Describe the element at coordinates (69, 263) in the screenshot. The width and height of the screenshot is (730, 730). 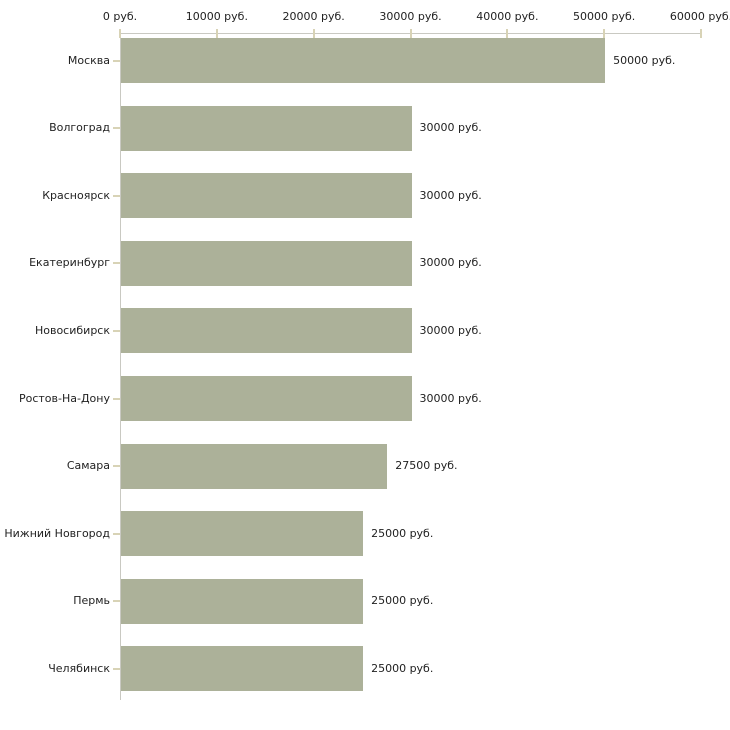
I see `category-label: Екатеринбург` at that location.